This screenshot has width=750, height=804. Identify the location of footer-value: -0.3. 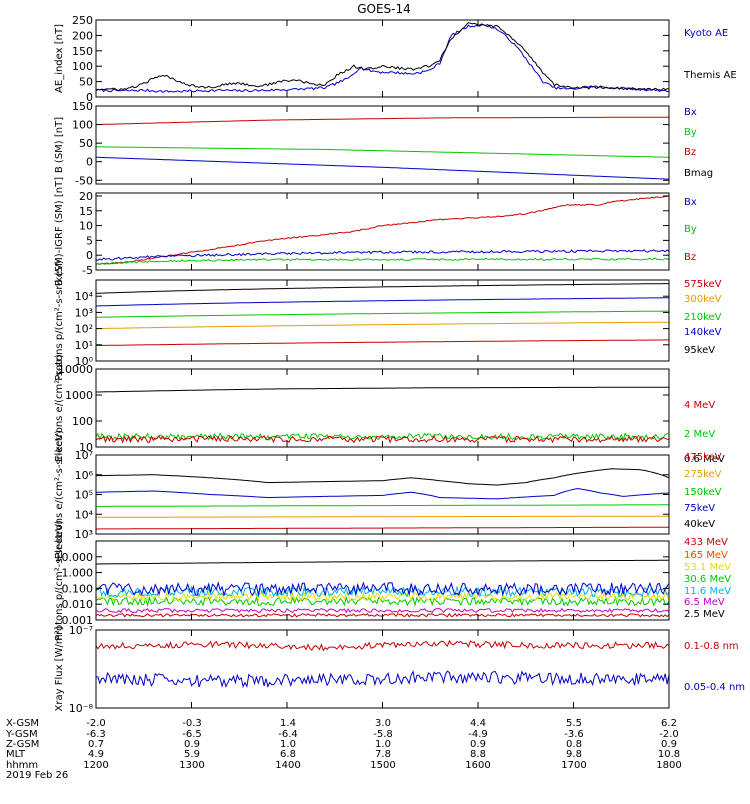
(192, 723).